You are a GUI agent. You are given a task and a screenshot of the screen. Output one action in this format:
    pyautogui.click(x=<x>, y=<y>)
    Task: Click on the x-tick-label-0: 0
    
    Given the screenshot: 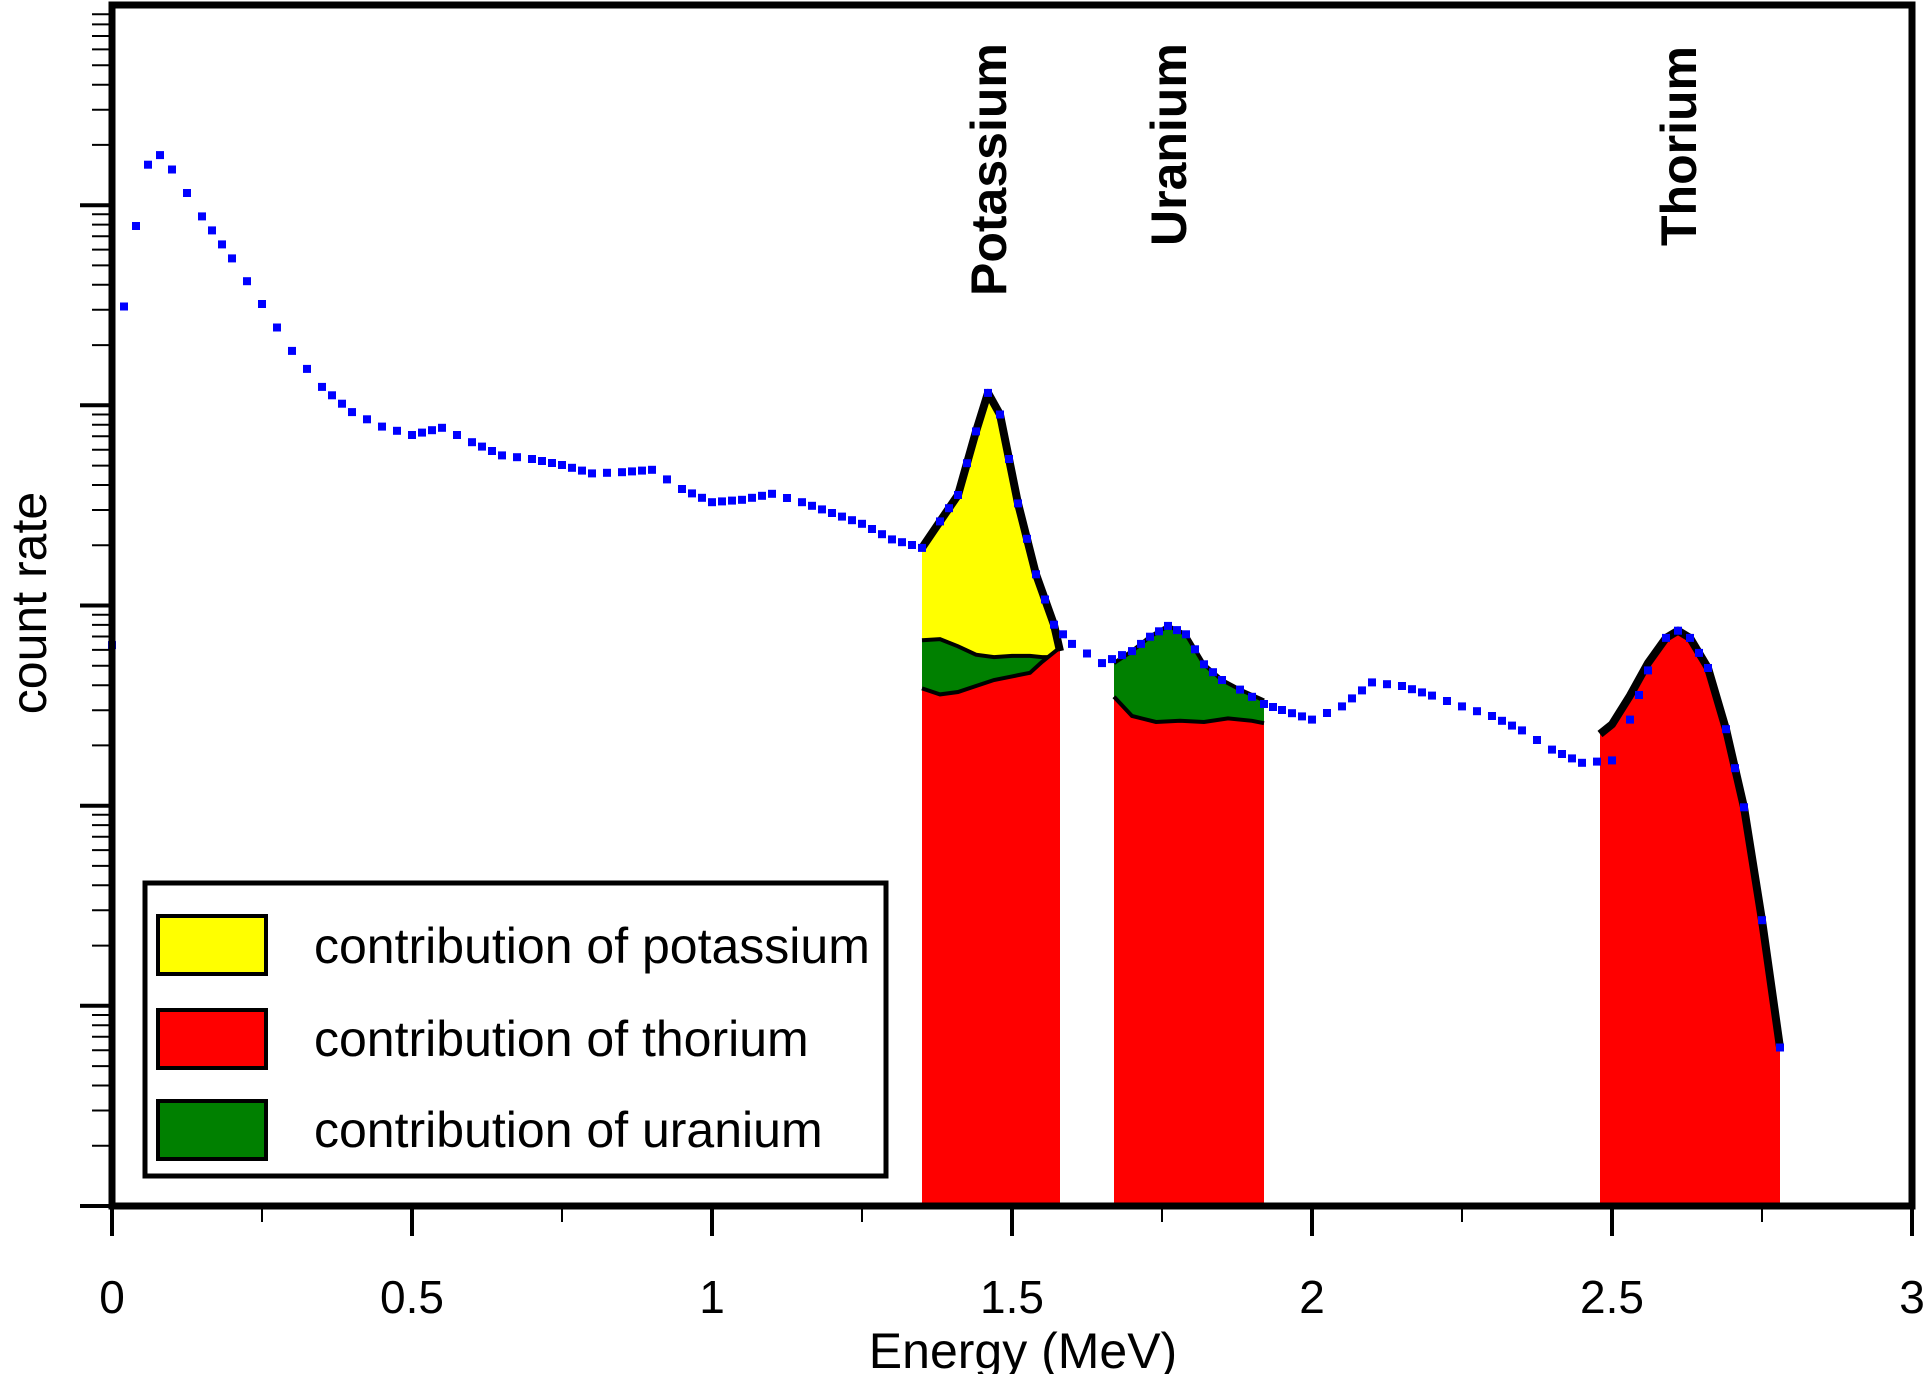 What is the action you would take?
    pyautogui.click(x=112, y=1297)
    